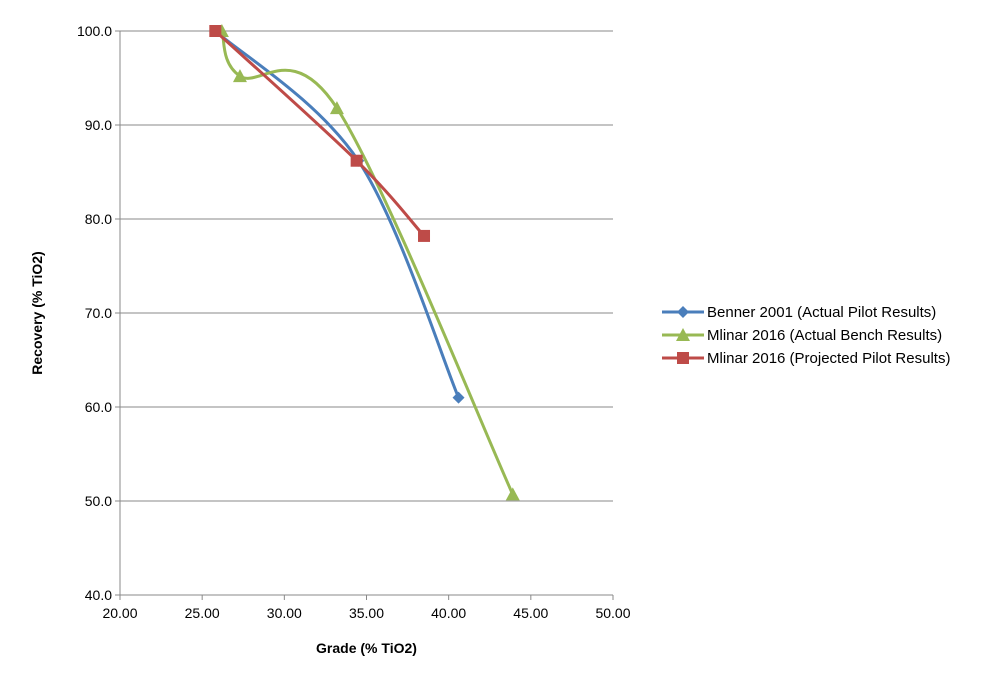  Describe the element at coordinates (98, 219) in the screenshot. I see `y-tick-label: 80.0` at that location.